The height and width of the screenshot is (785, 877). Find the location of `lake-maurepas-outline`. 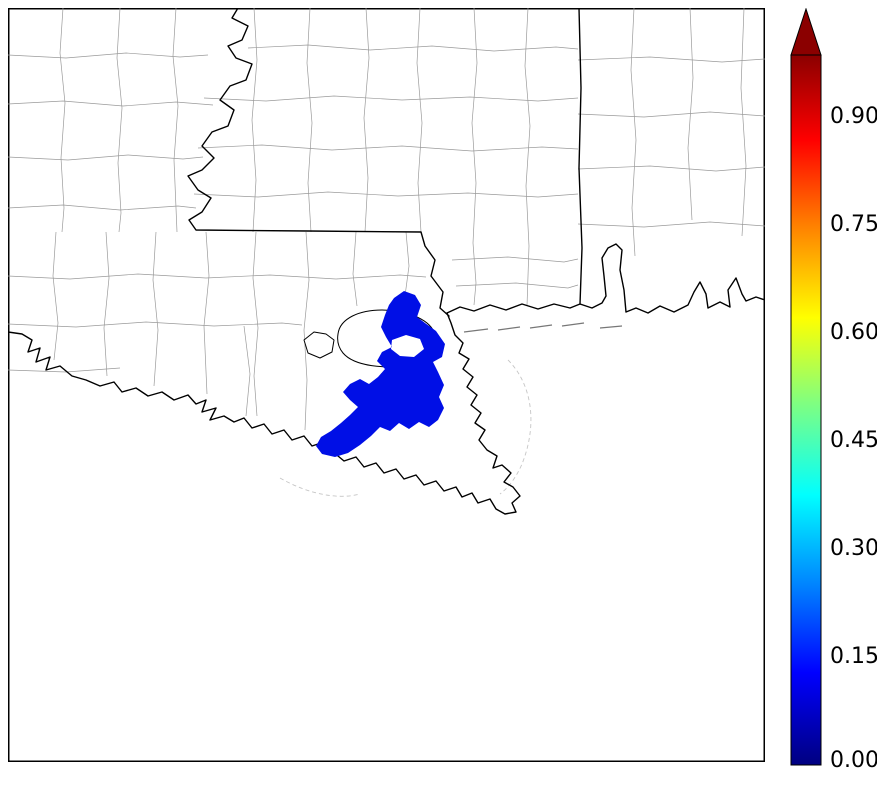

lake-maurepas-outline is located at coordinates (319, 345).